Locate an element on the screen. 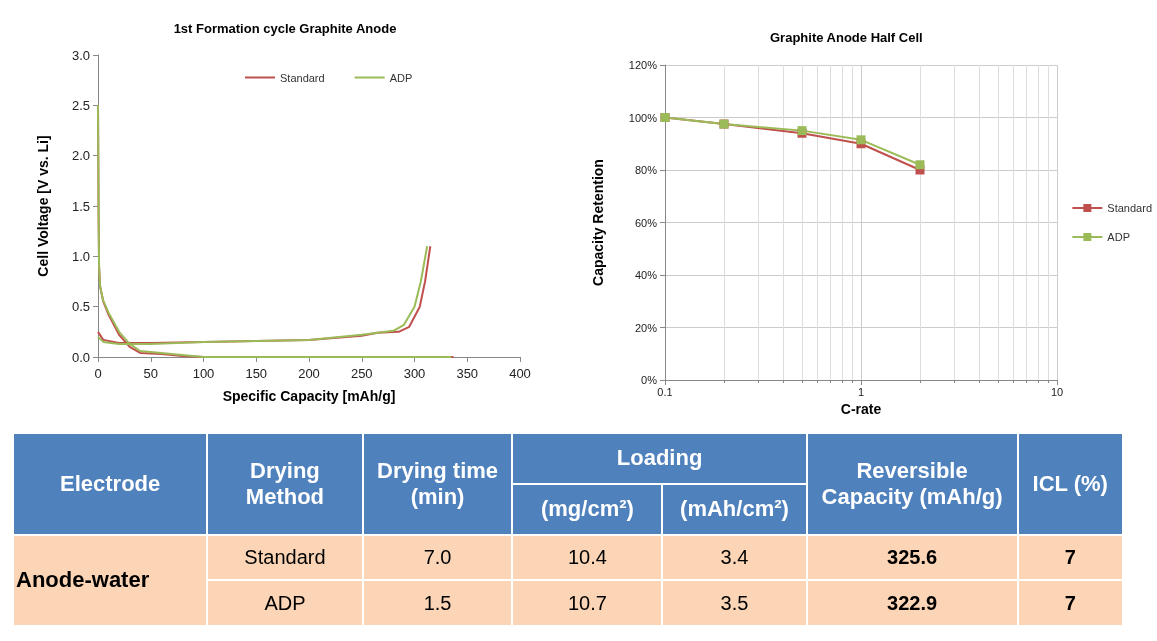 The height and width of the screenshot is (641, 1157). x-tick-label: 1 is located at coordinates (861, 391).